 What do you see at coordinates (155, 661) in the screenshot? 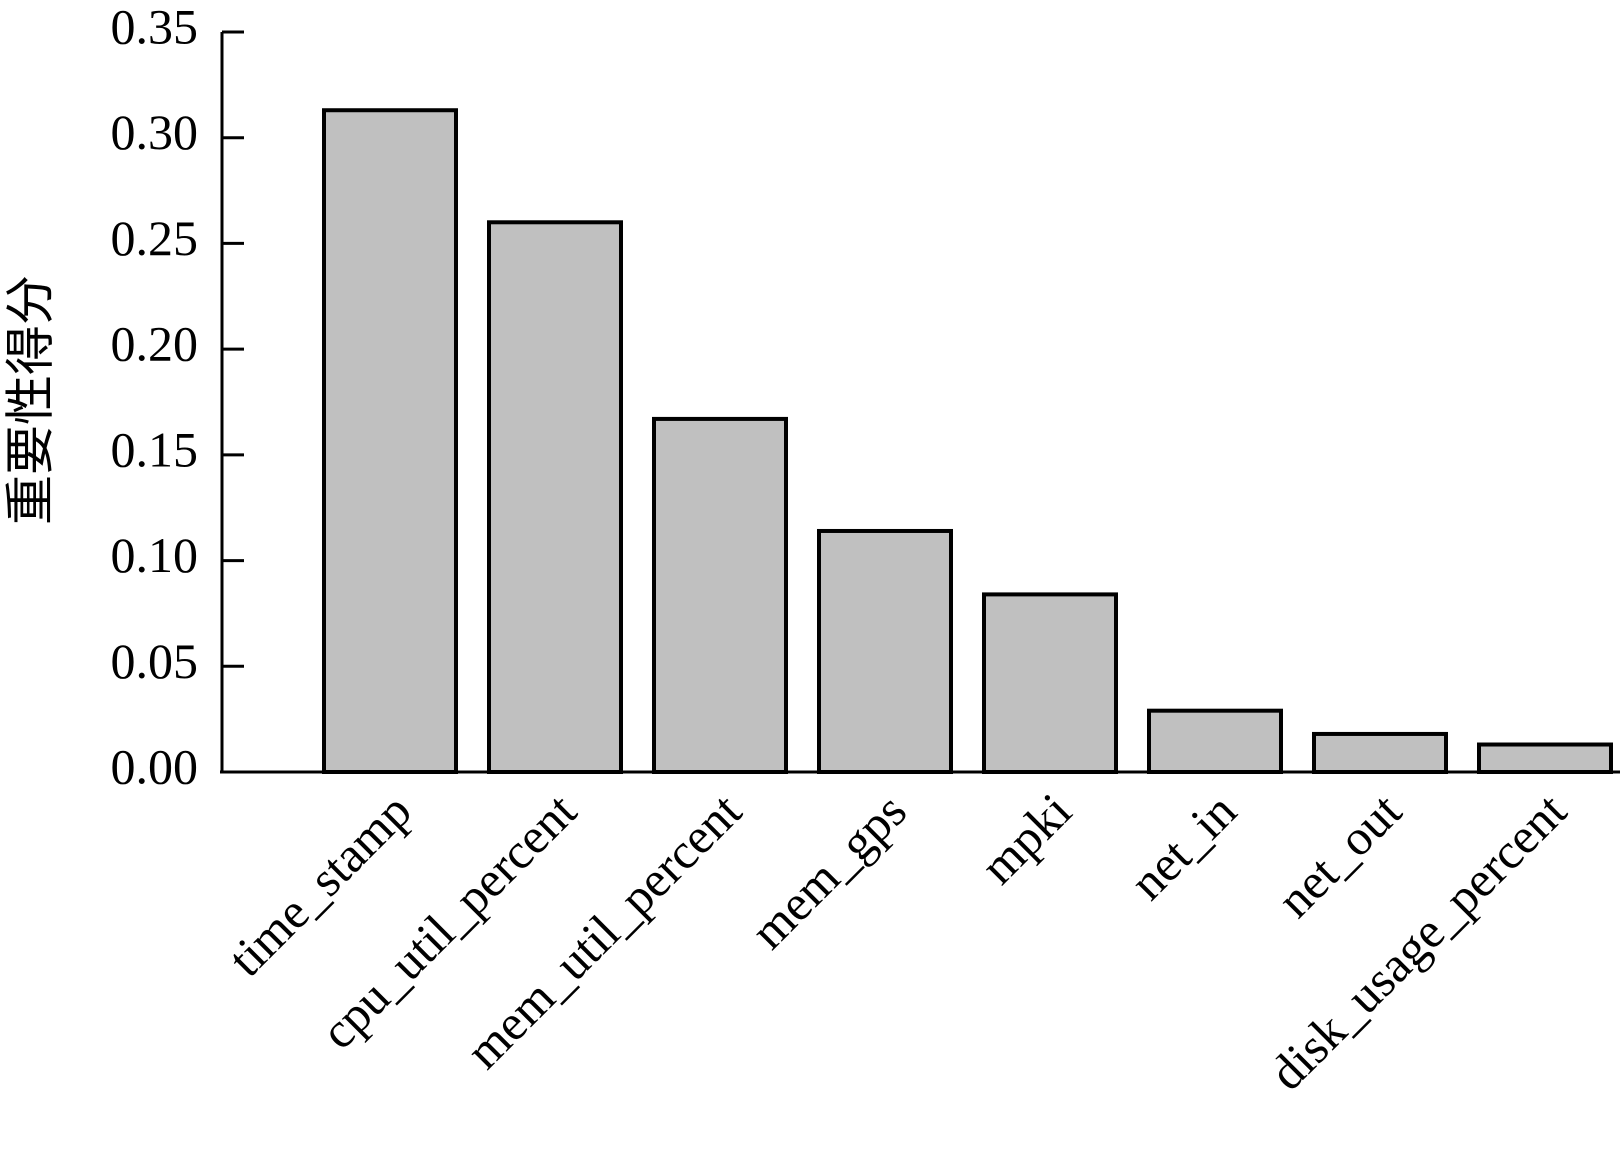
I see `y-tick-label: 0.05` at bounding box center [155, 661].